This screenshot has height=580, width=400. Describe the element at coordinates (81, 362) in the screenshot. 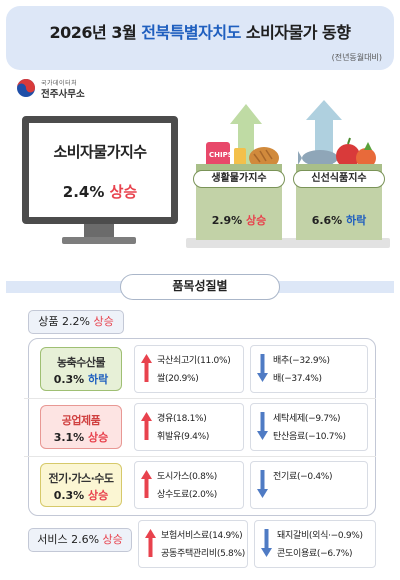

I see `category-name: 농축수산물` at that location.